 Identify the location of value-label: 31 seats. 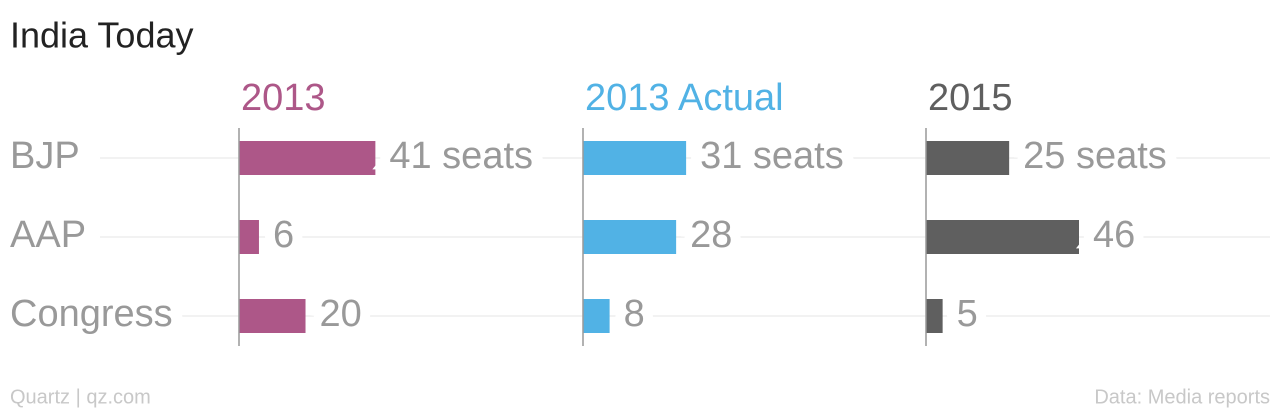
(772, 156).